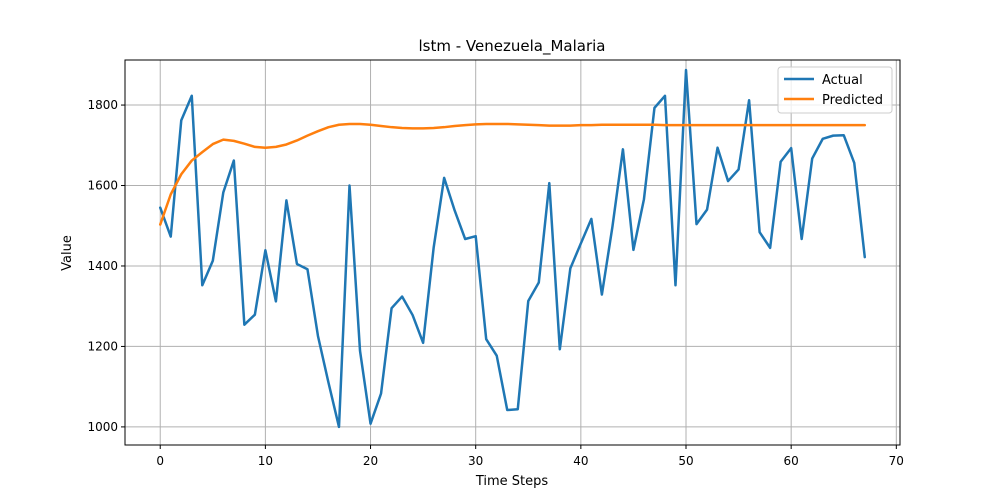  I want to click on x-tick-label: 20, so click(370, 461).